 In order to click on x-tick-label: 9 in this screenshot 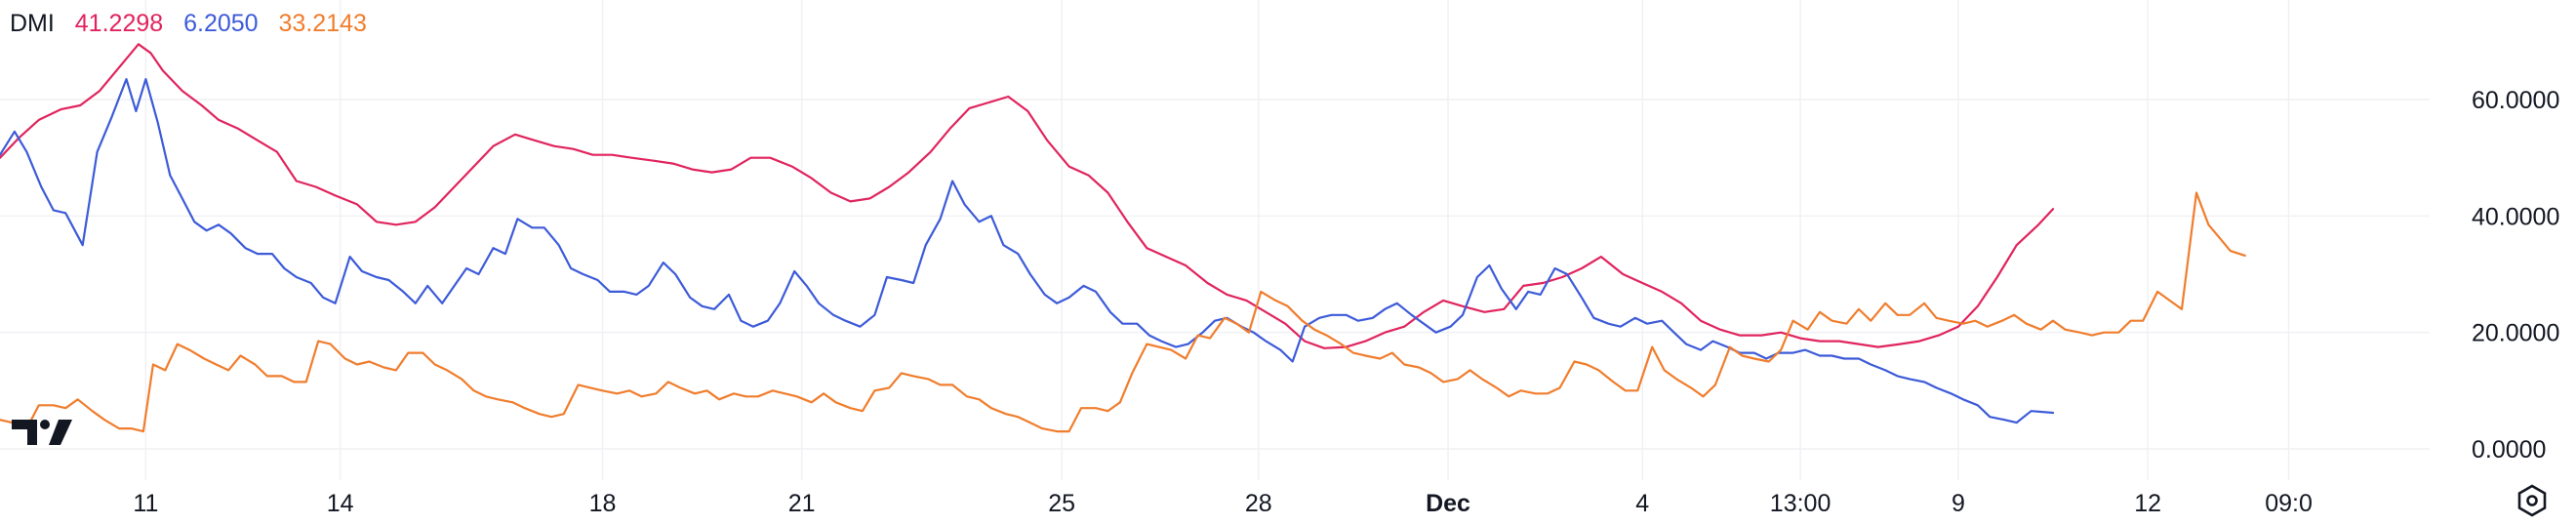, I will do `click(1958, 503)`.